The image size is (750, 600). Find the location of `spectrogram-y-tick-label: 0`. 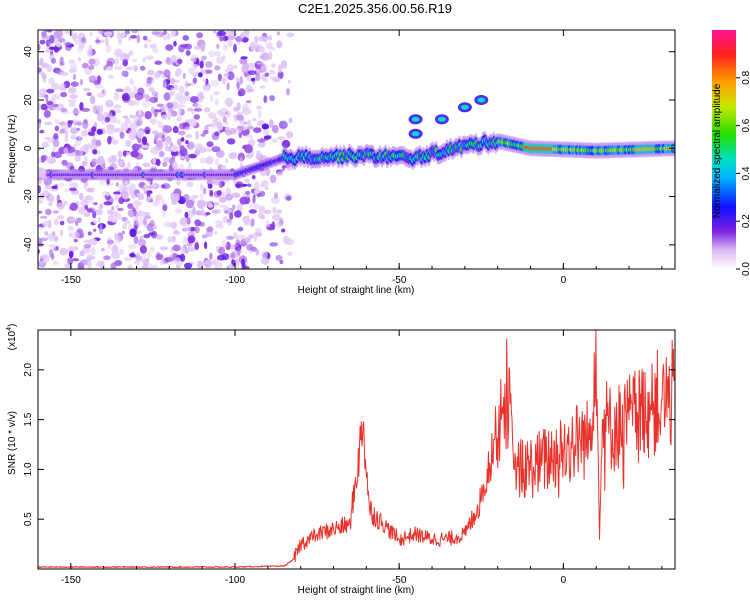

spectrogram-y-tick-label: 0 is located at coordinates (28, 148).